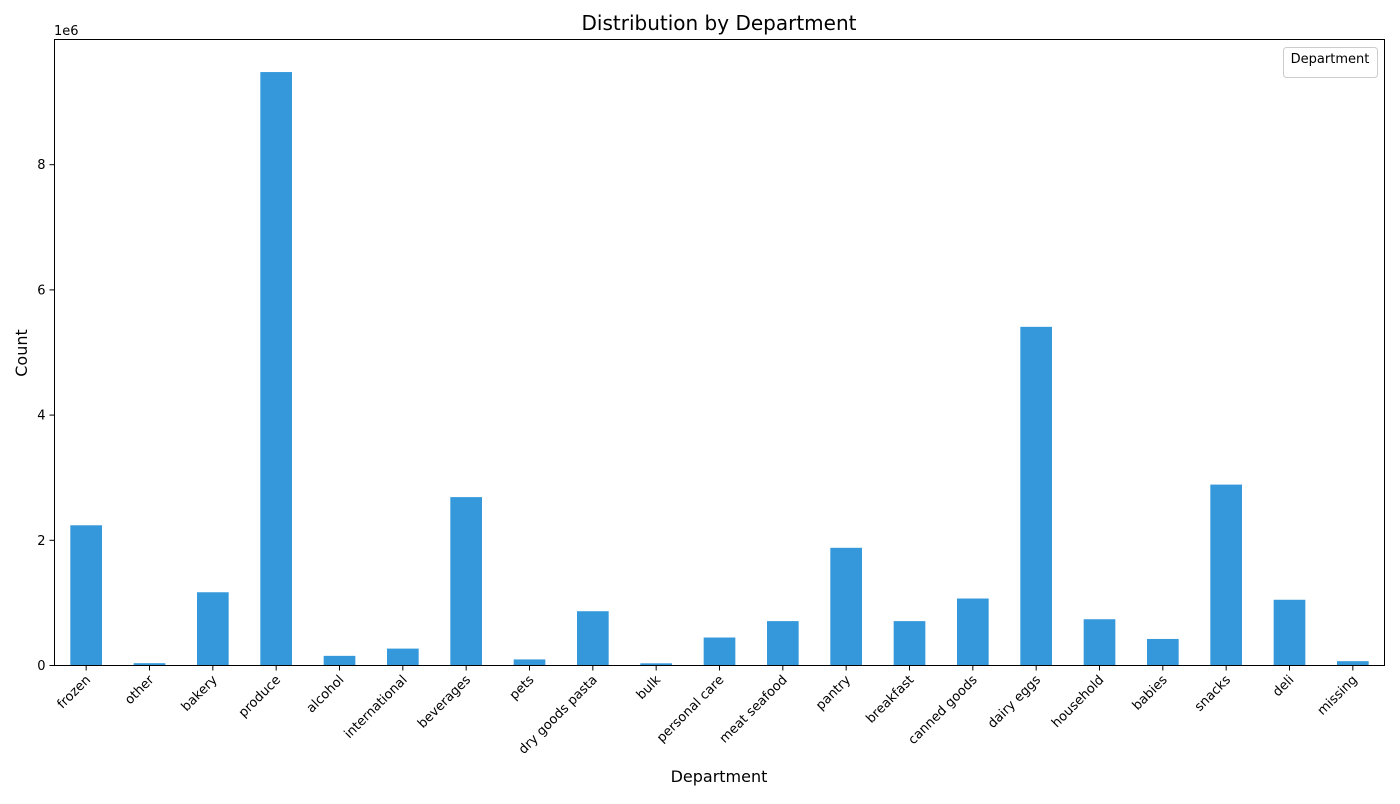  Describe the element at coordinates (86, 595) in the screenshot. I see `bar-frozen` at that location.